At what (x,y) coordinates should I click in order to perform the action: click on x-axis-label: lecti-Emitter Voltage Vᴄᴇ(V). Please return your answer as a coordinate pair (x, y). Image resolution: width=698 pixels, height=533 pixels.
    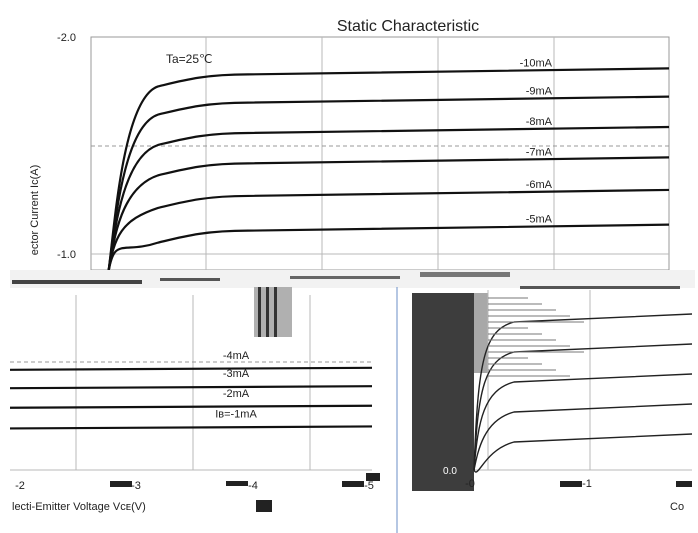
    Looking at the image, I should click on (79, 507).